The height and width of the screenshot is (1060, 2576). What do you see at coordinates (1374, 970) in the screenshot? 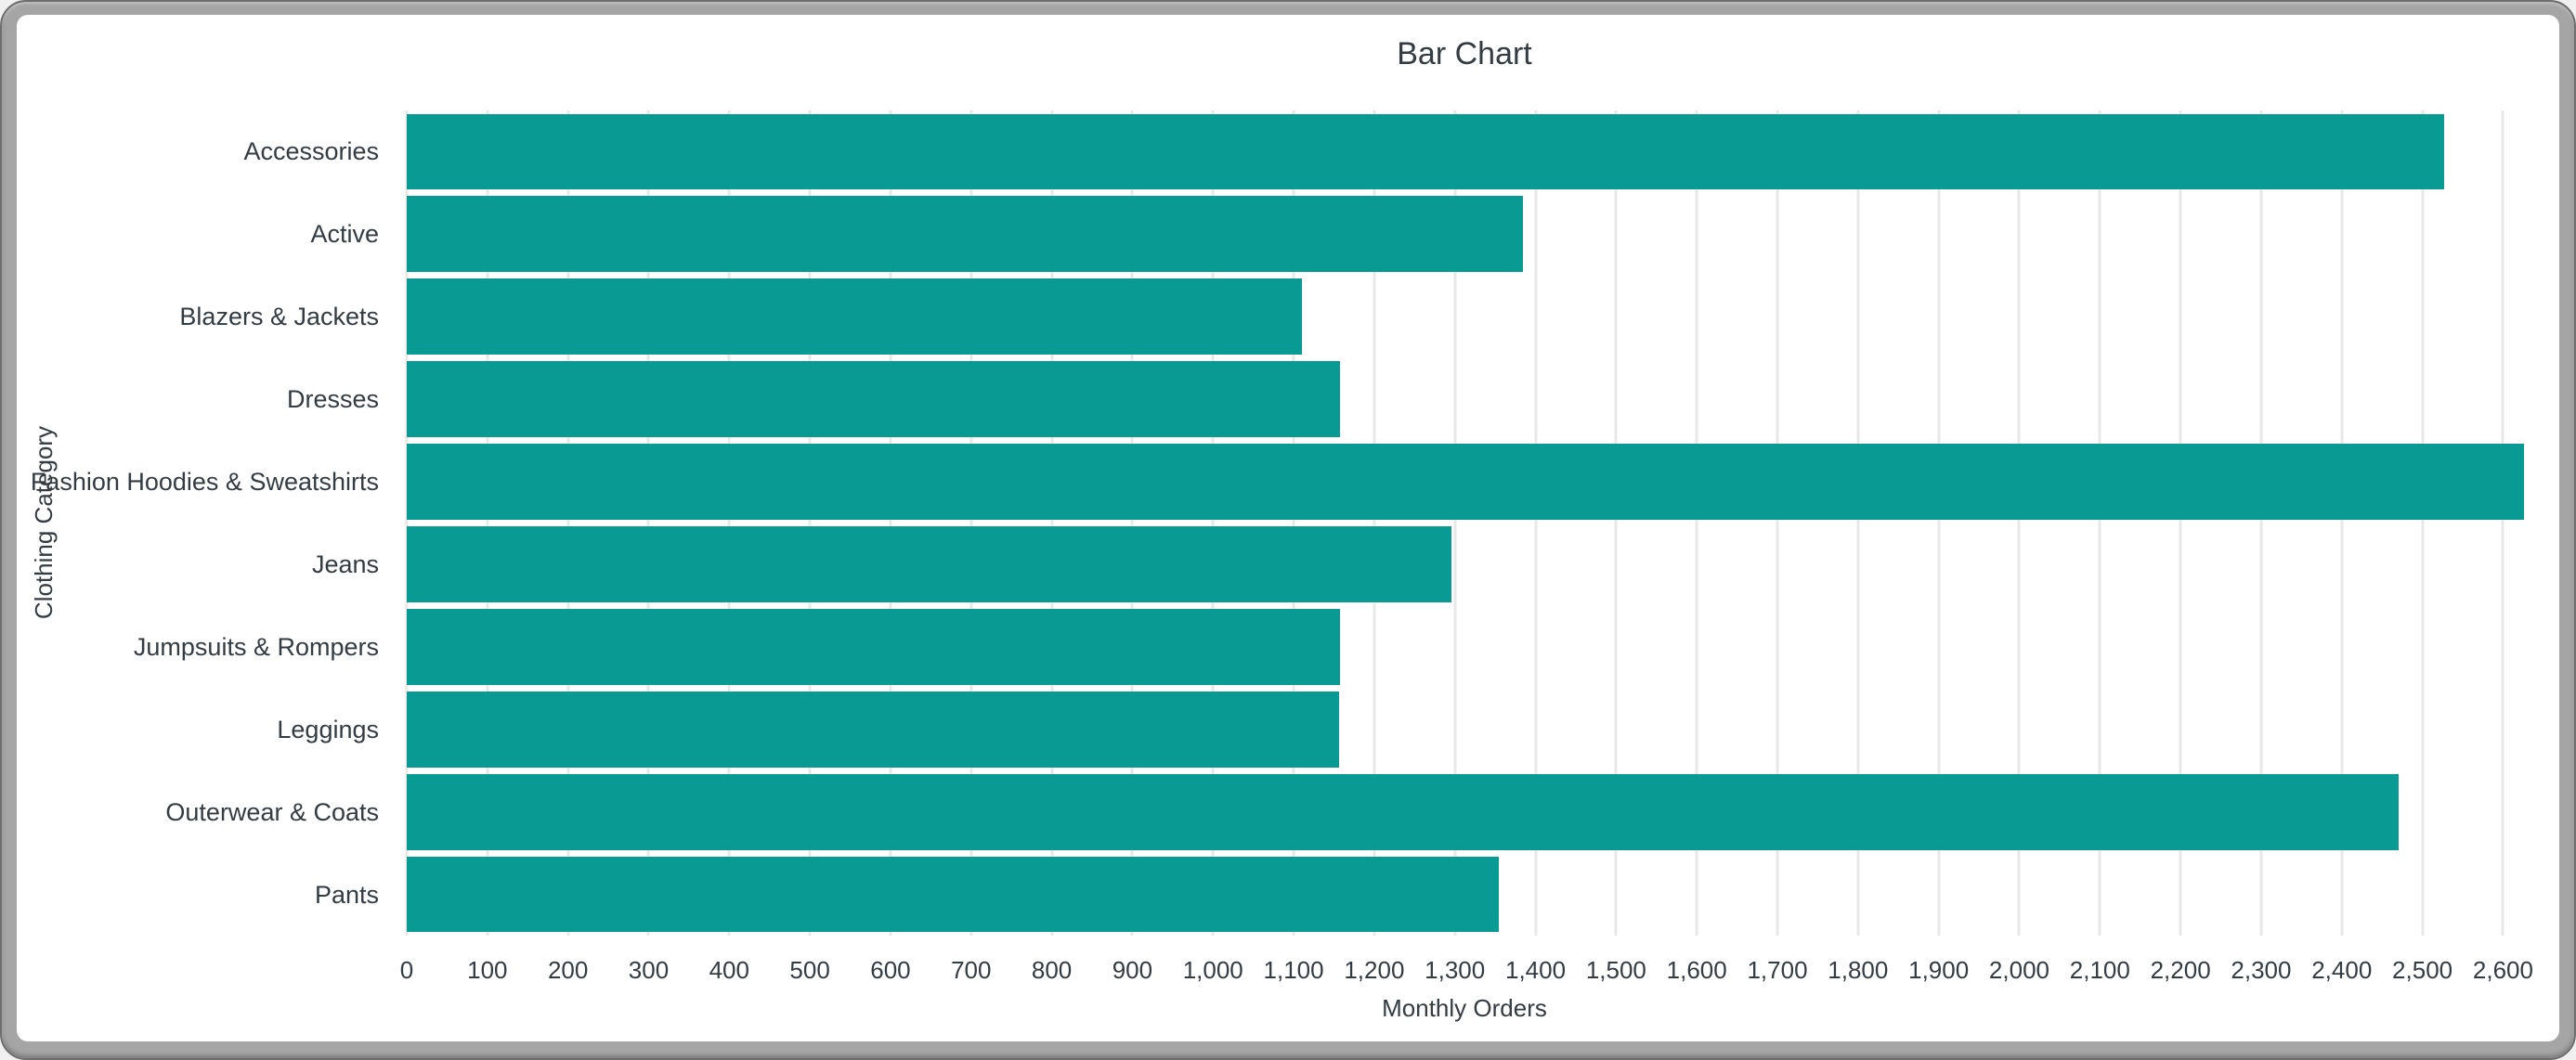
I see `x-tick-label: 1,200` at bounding box center [1374, 970].